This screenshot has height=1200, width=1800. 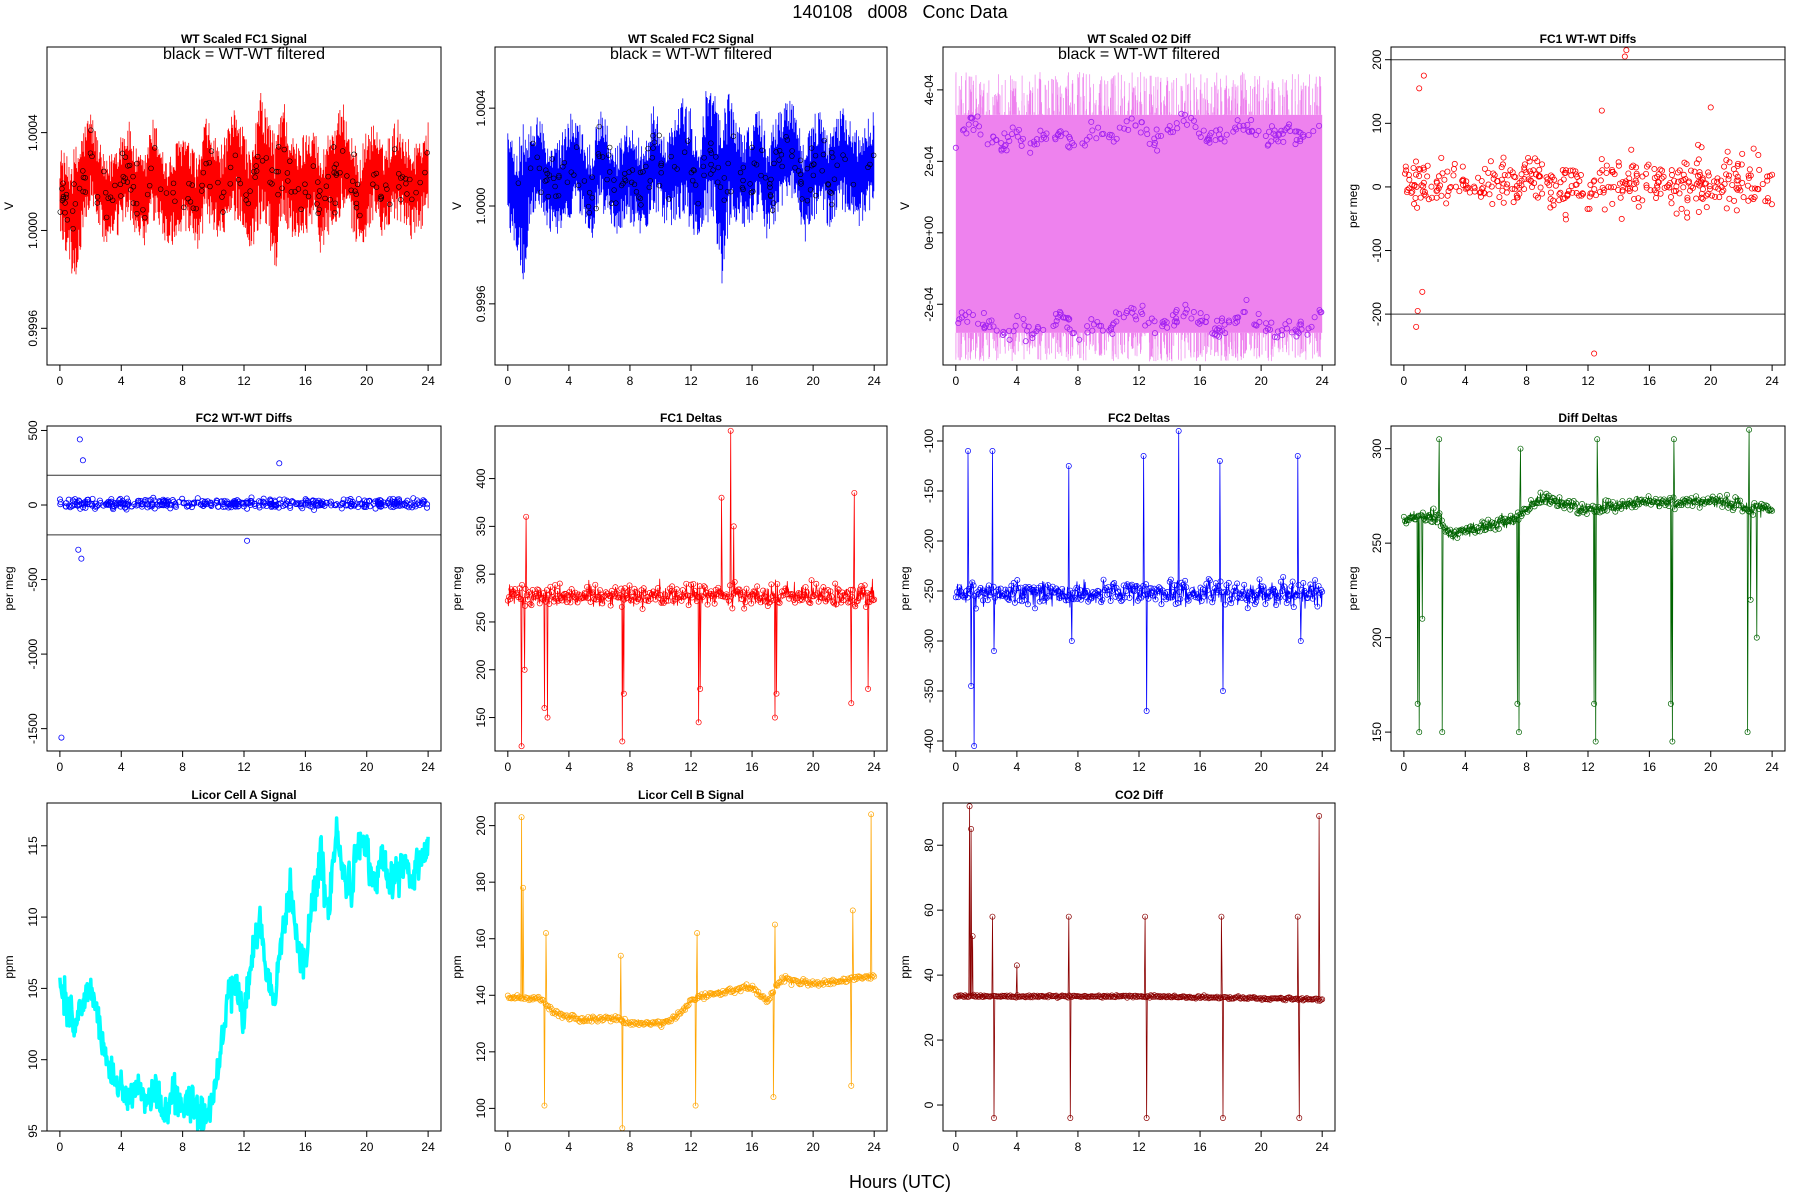 I want to click on chart-title: FC1 Deltas, so click(x=691, y=418).